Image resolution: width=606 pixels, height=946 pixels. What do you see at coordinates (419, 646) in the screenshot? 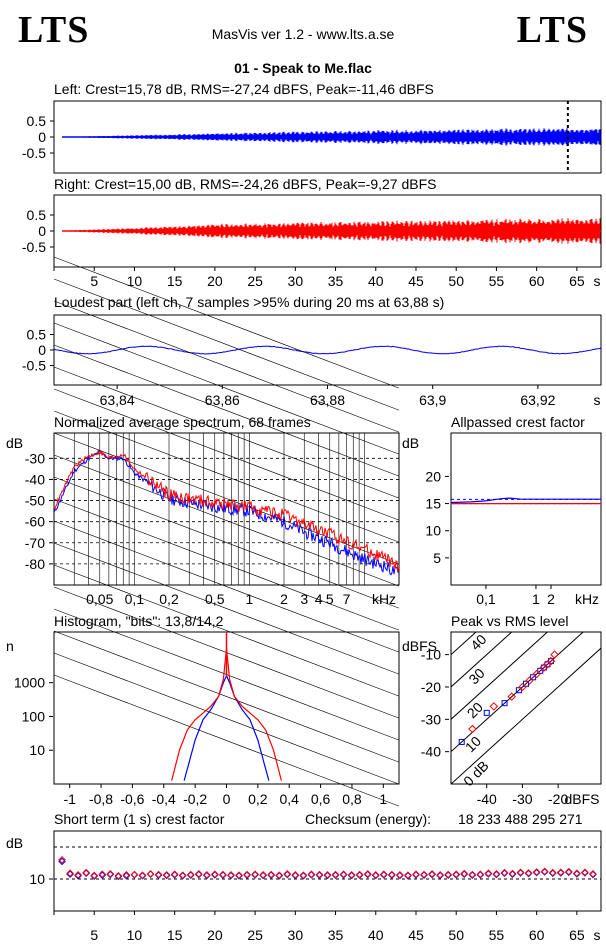
I see `peak-vs-rms-y-unit: dBFS` at bounding box center [419, 646].